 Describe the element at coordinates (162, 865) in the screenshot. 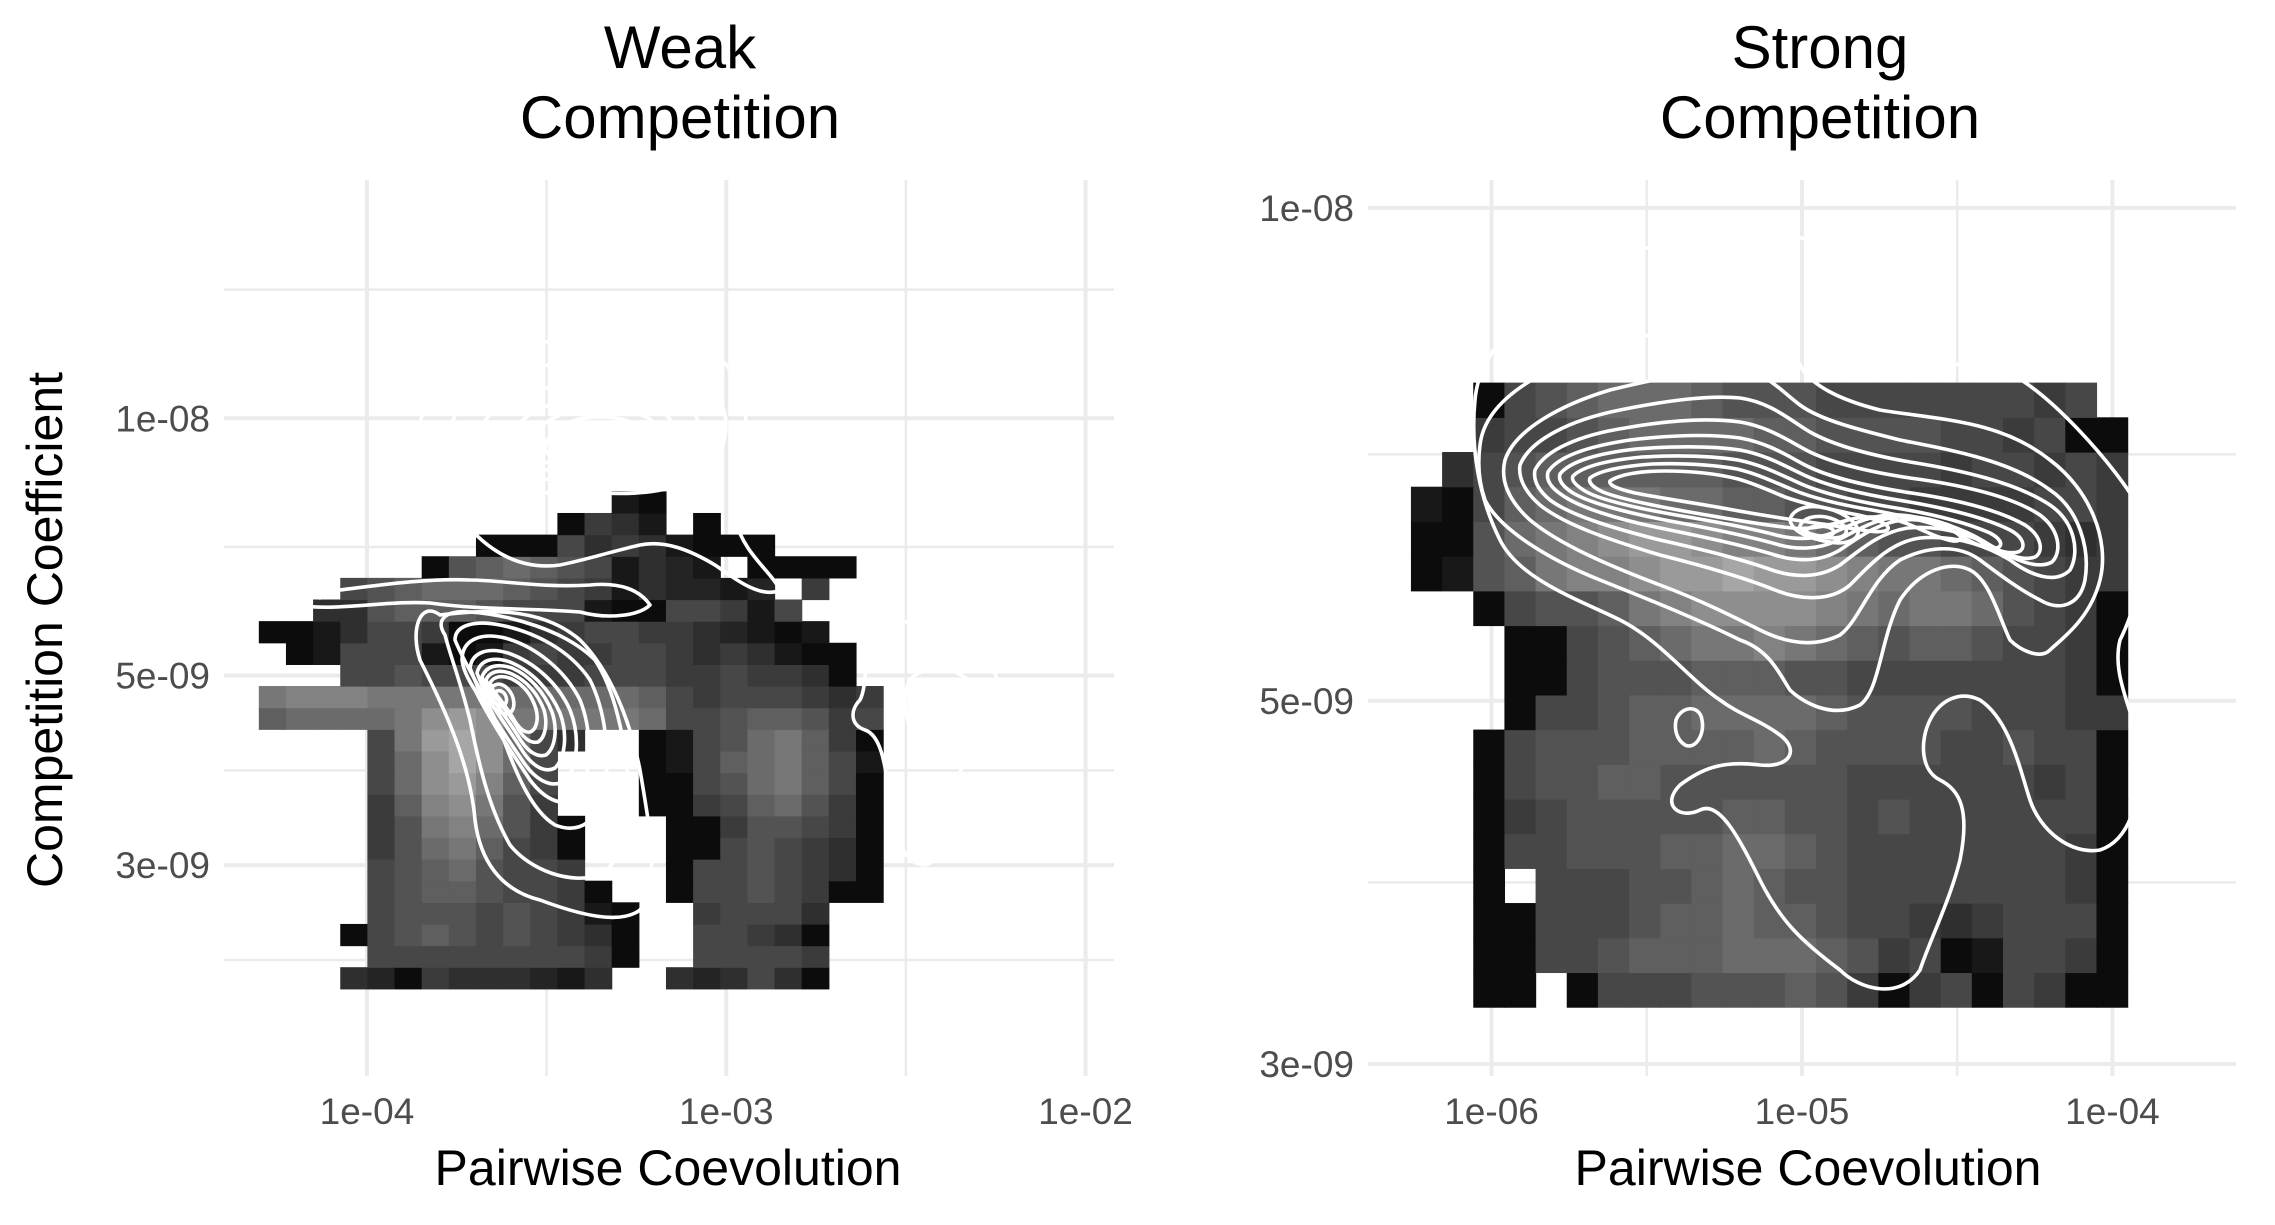

I see `y-tick-label: 3e-09` at that location.